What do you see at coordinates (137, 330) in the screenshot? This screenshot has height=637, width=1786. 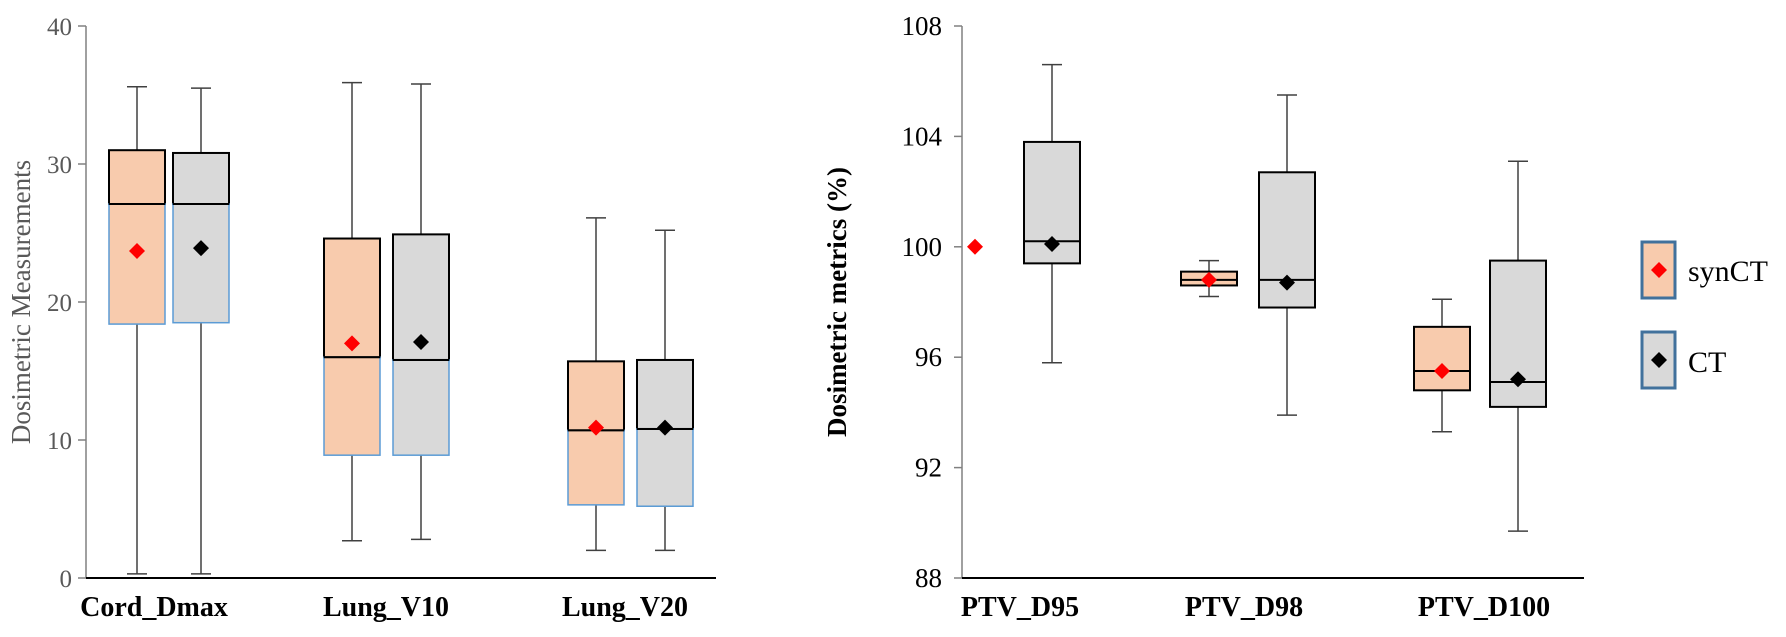 I see `left-box-synct-cord_dmax` at bounding box center [137, 330].